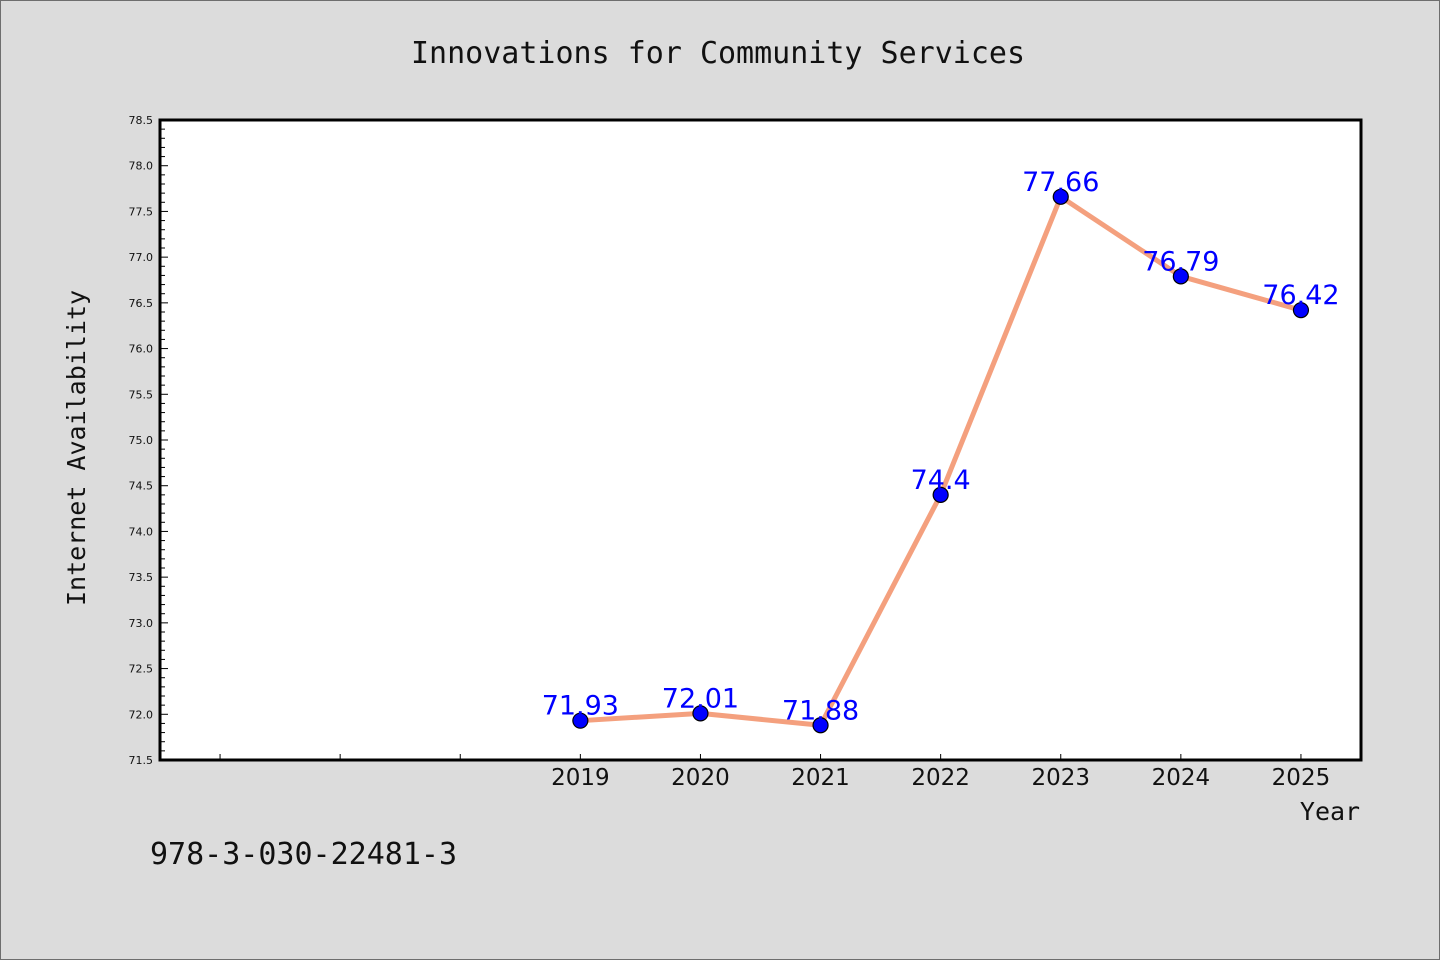 The width and height of the screenshot is (1440, 960). Describe the element at coordinates (1301, 778) in the screenshot. I see `x-tick-label: 2025` at that location.